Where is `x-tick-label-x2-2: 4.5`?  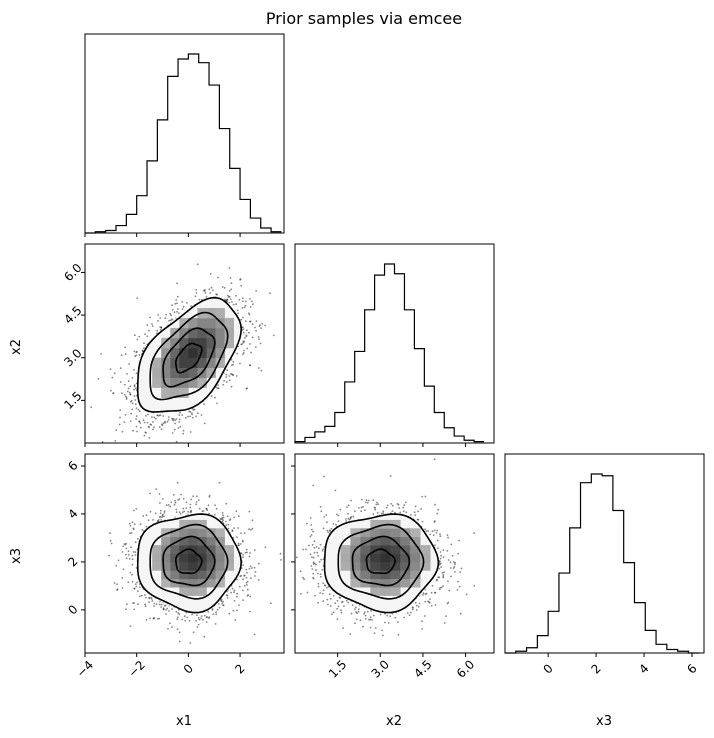
x-tick-label-x2-2: 4.5 is located at coordinates (422, 668).